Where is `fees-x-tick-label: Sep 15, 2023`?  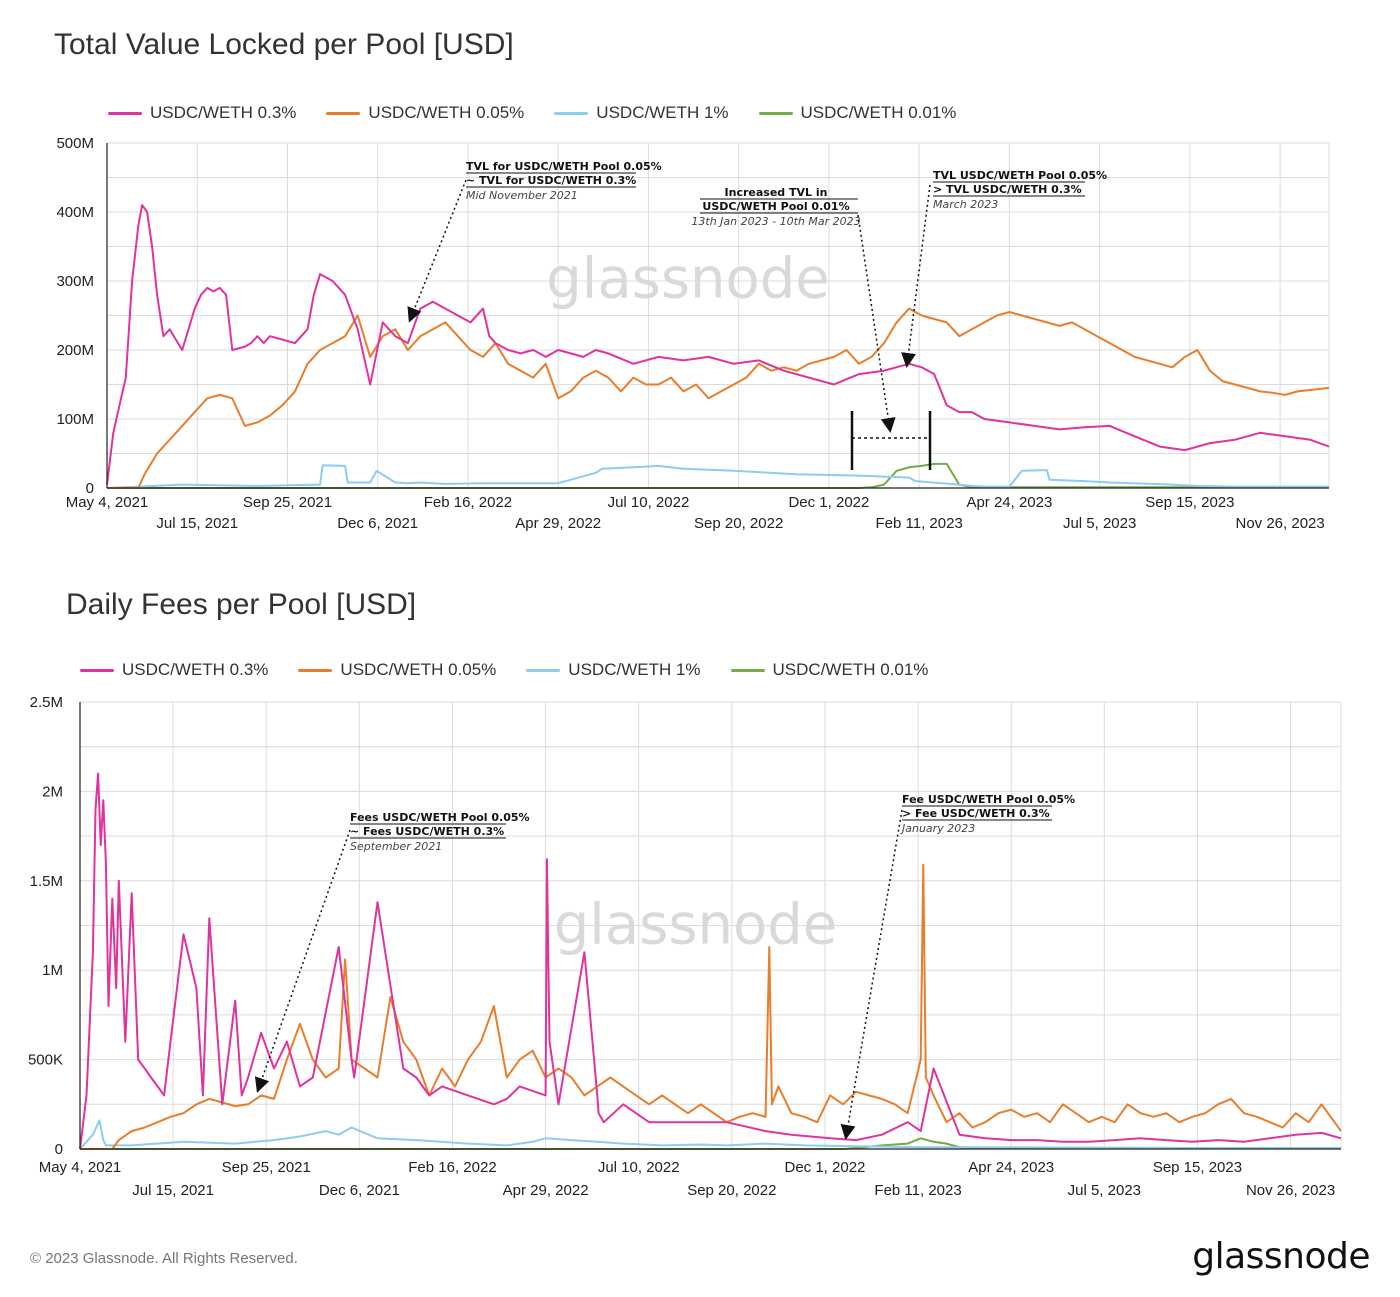
fees-x-tick-label: Sep 15, 2023 is located at coordinates (1197, 1167).